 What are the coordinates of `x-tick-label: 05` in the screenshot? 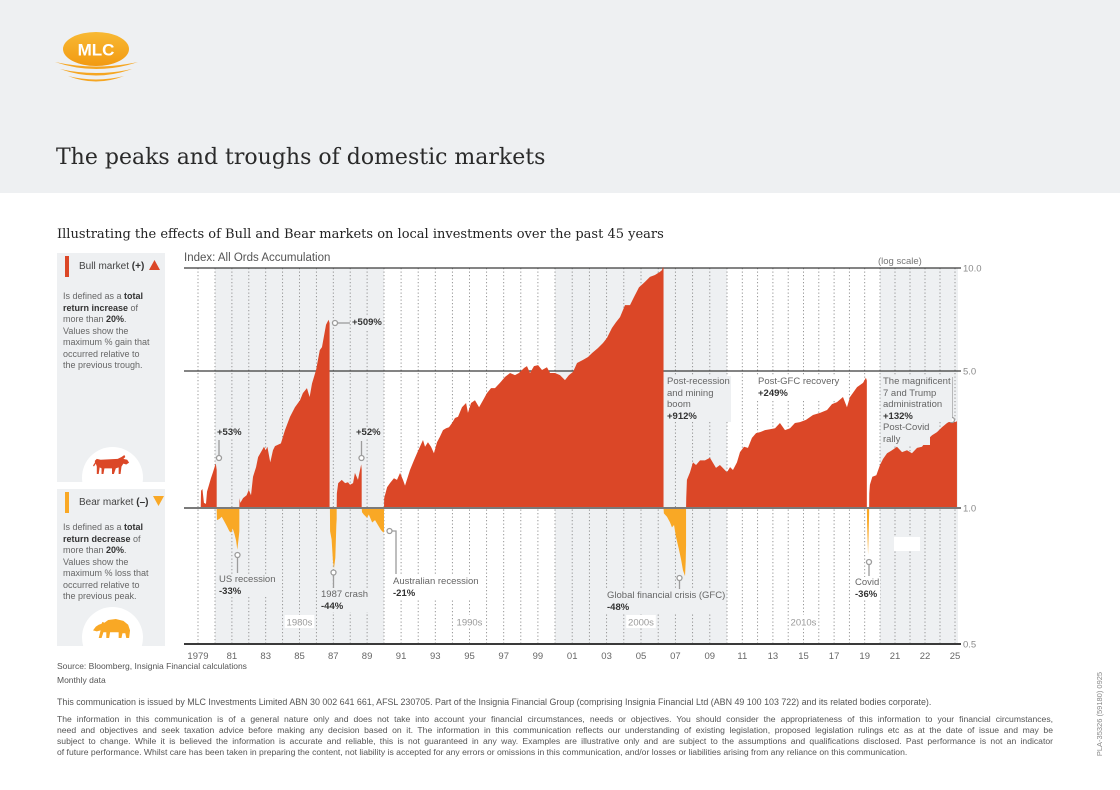 It's located at (641, 656).